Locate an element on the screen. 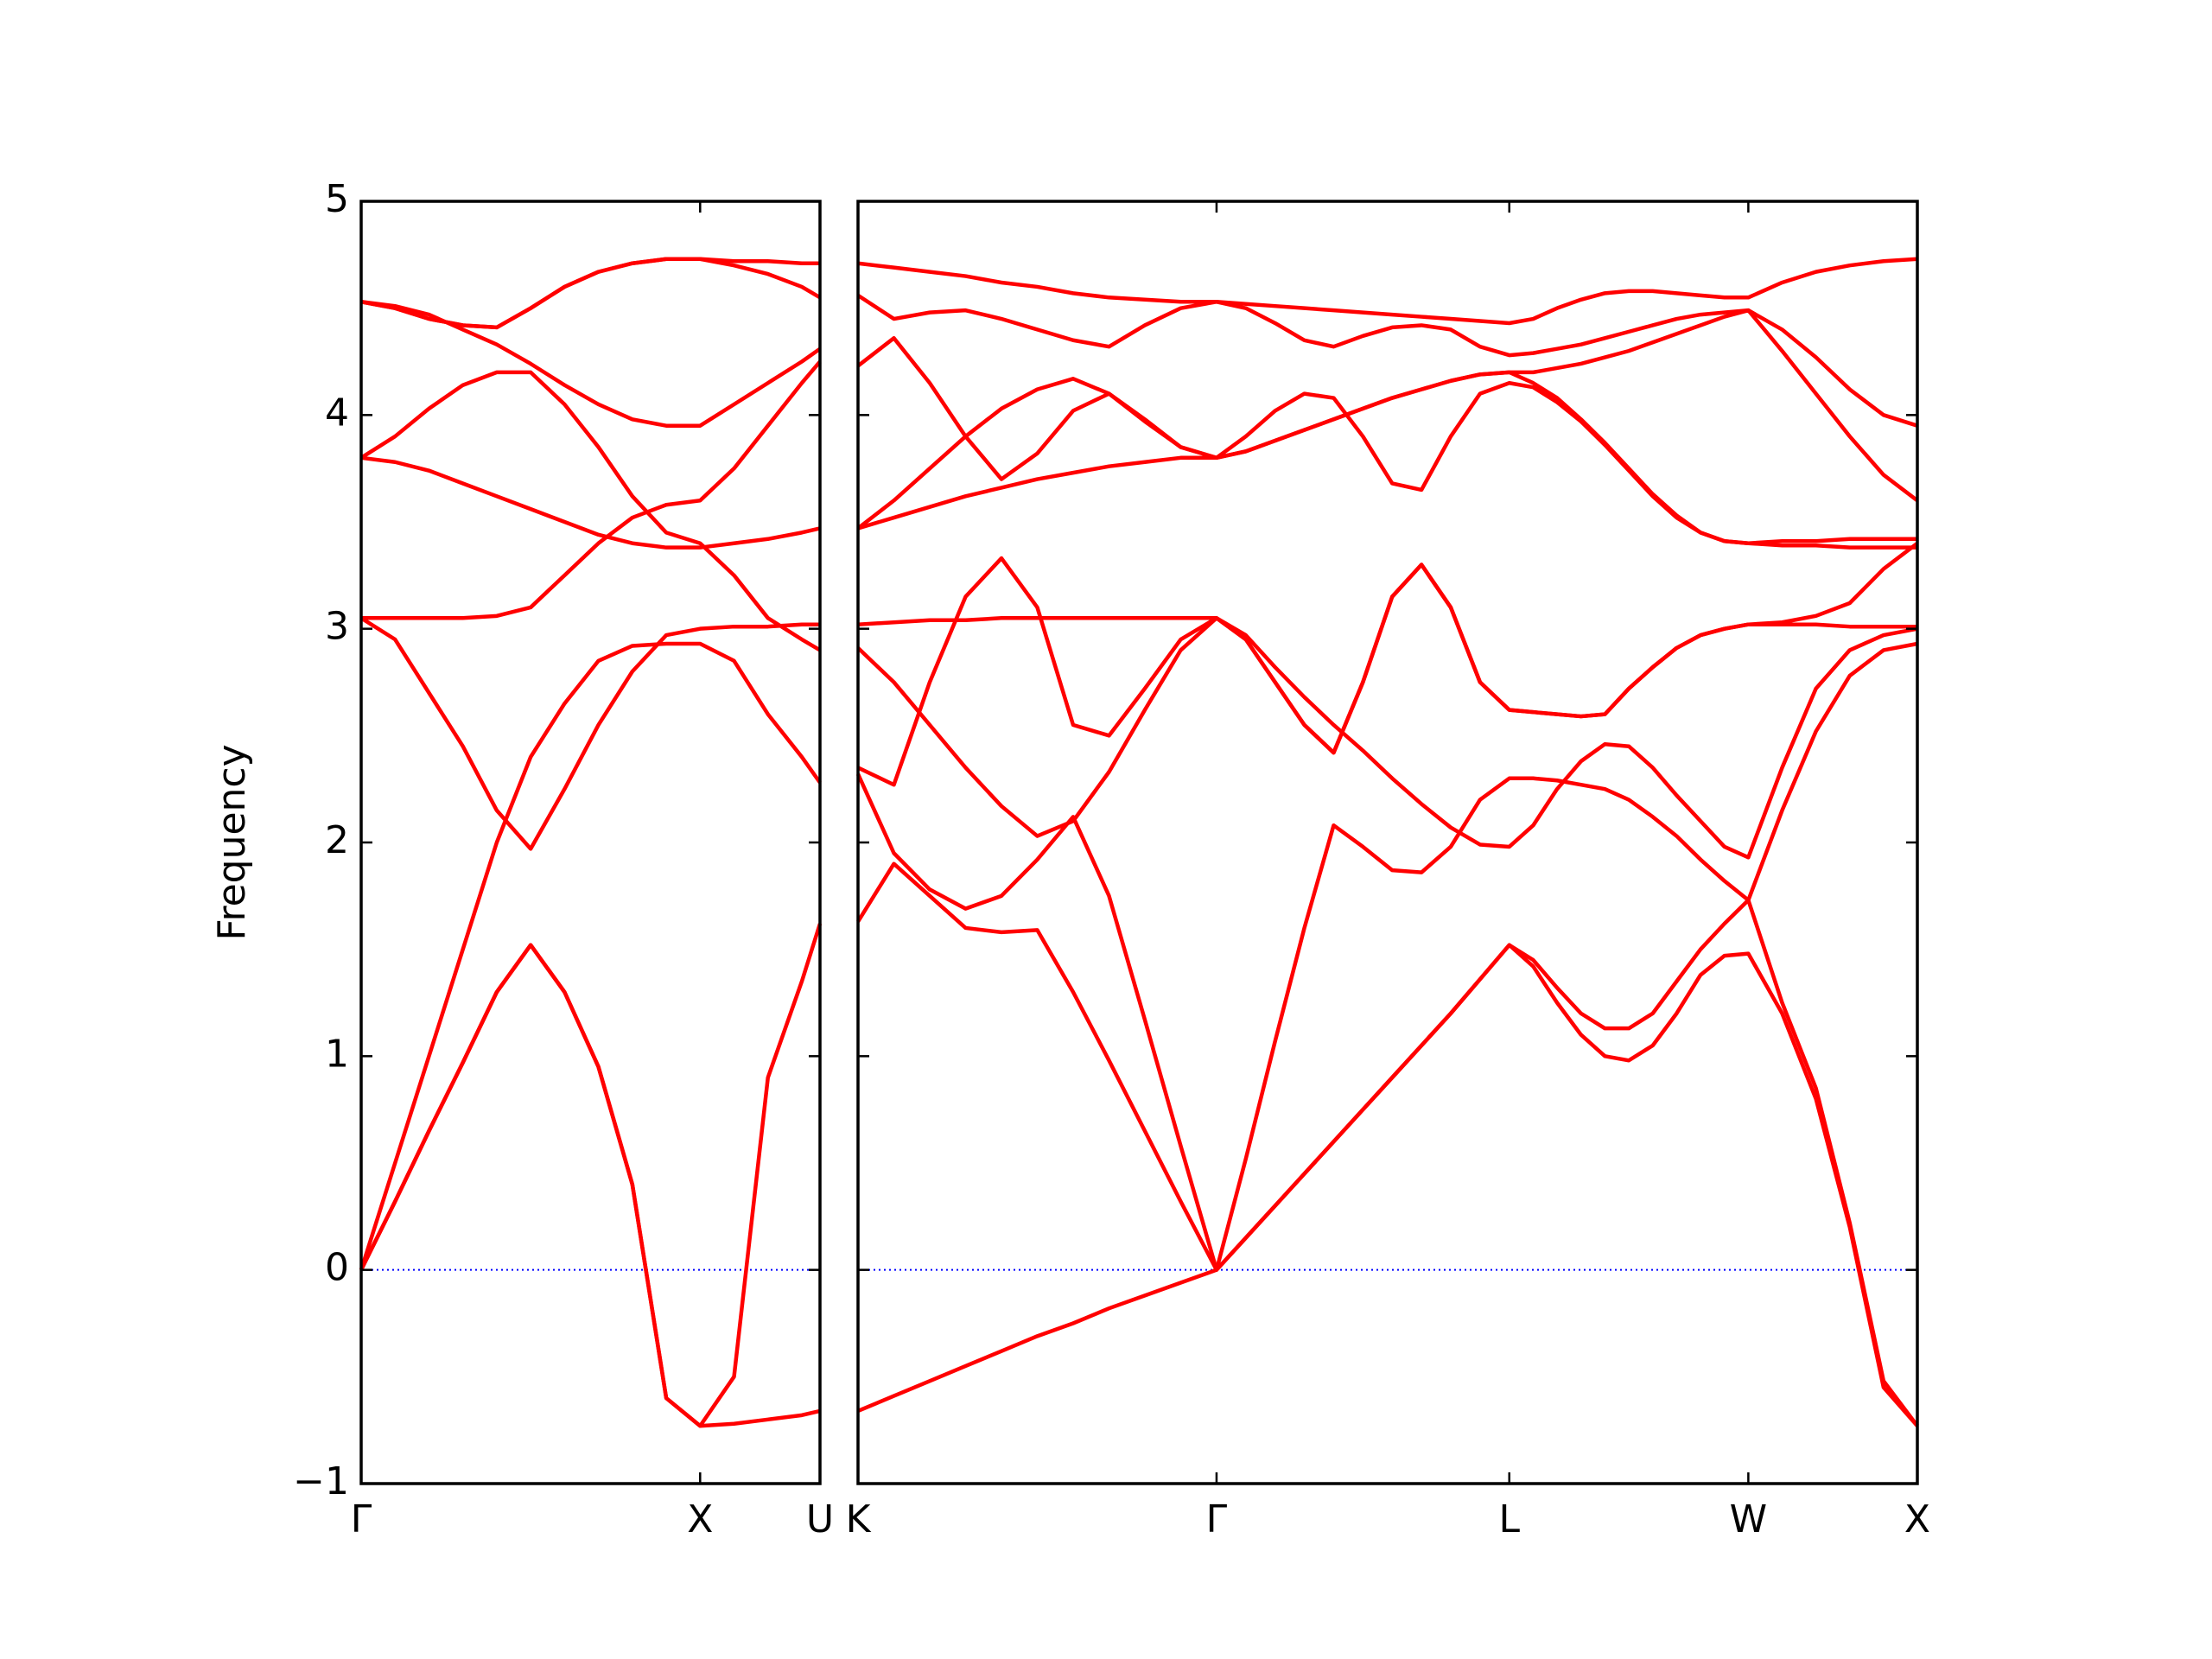  x-tick-label: U is located at coordinates (820, 1519).